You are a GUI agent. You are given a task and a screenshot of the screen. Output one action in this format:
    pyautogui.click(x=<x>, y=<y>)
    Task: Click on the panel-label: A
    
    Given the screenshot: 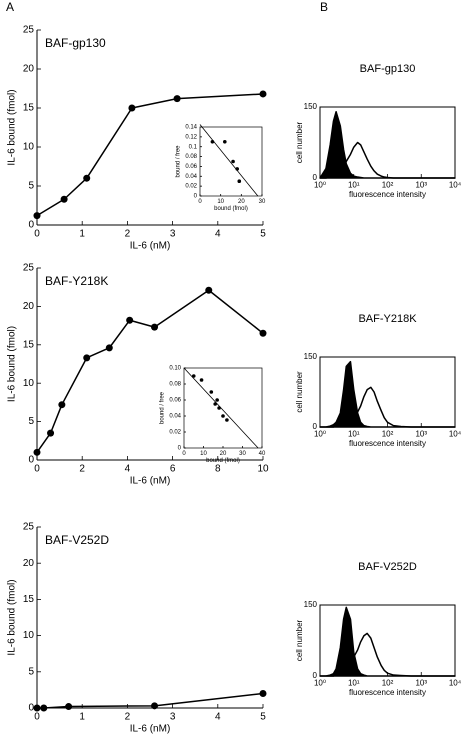 What is the action you would take?
    pyautogui.click(x=10, y=7)
    